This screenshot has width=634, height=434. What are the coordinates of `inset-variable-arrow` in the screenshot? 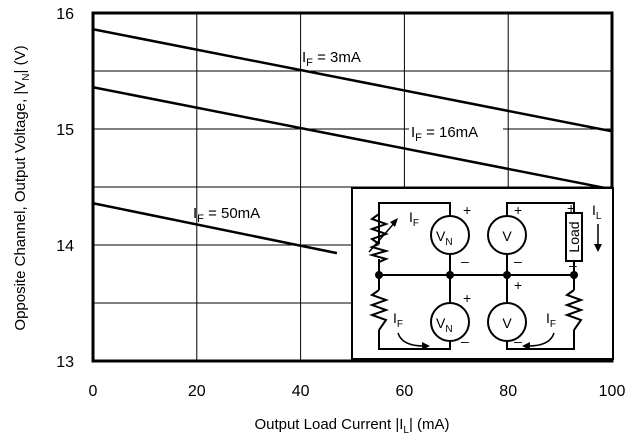 It's located at (382, 236).